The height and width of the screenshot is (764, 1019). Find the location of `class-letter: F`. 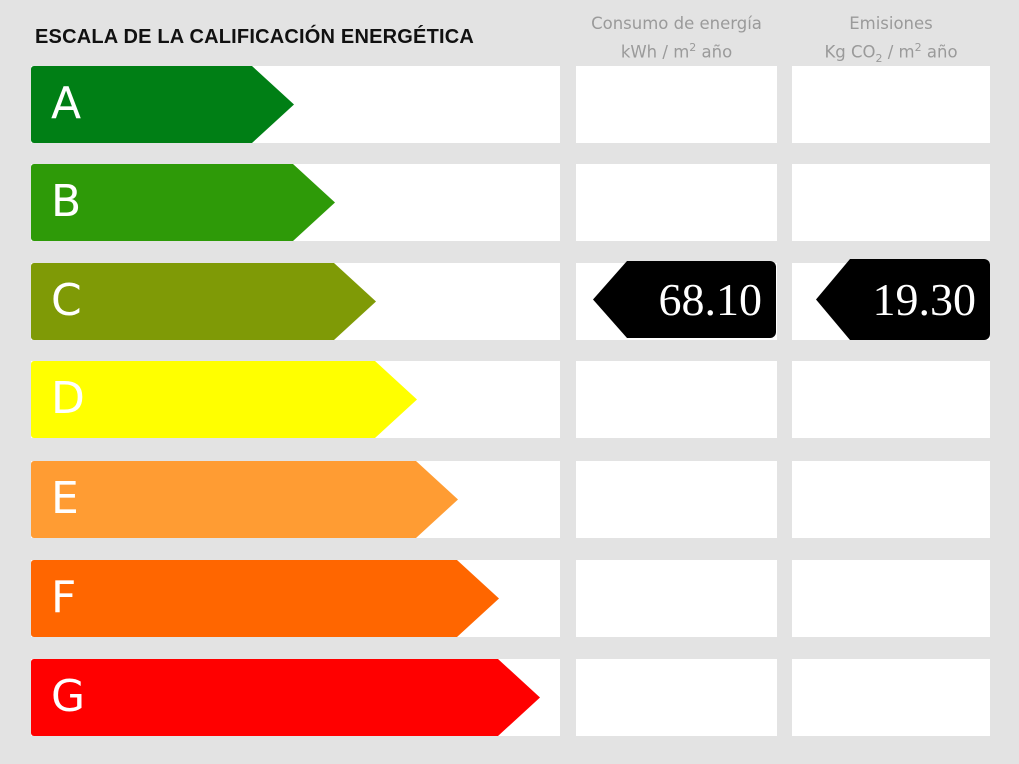

class-letter: F is located at coordinates (64, 597).